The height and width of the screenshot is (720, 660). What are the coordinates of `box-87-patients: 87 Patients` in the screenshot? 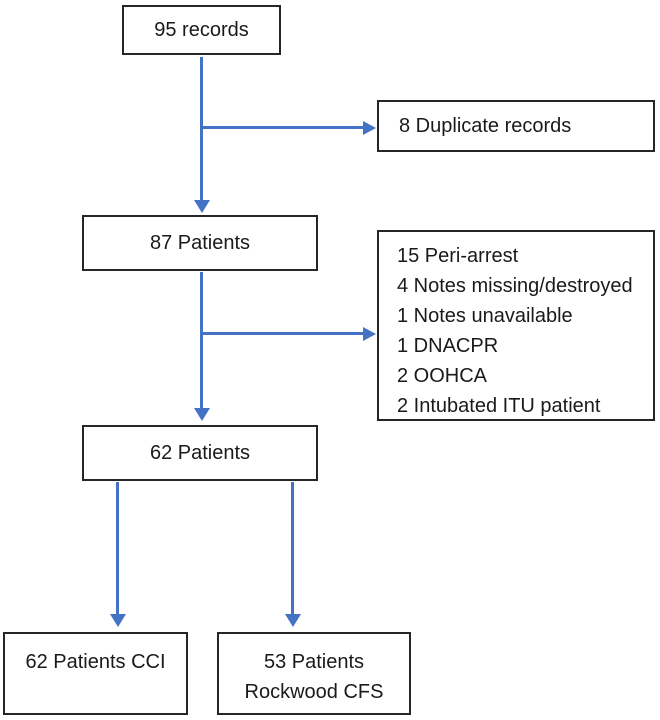 It's located at (200, 243).